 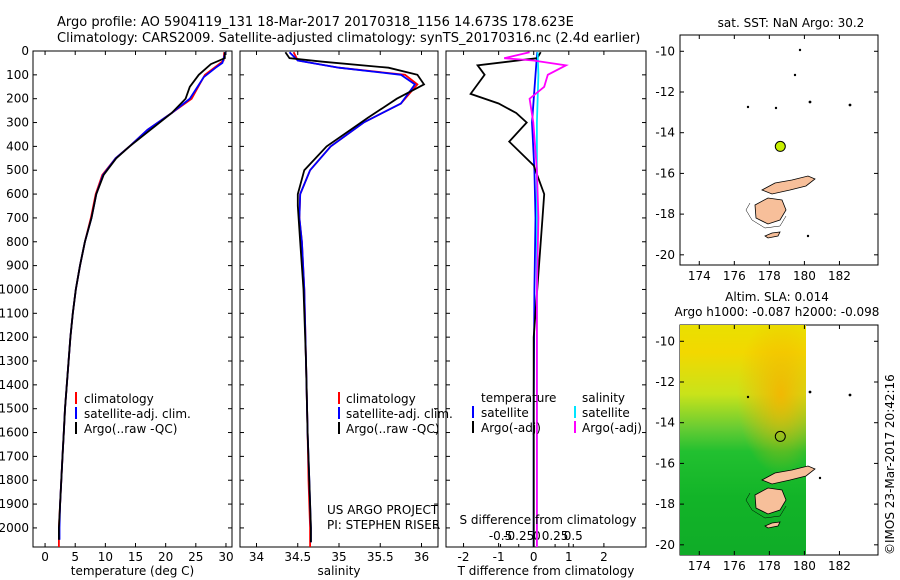 I want to click on x-tick-label: 25, so click(x=195, y=557).